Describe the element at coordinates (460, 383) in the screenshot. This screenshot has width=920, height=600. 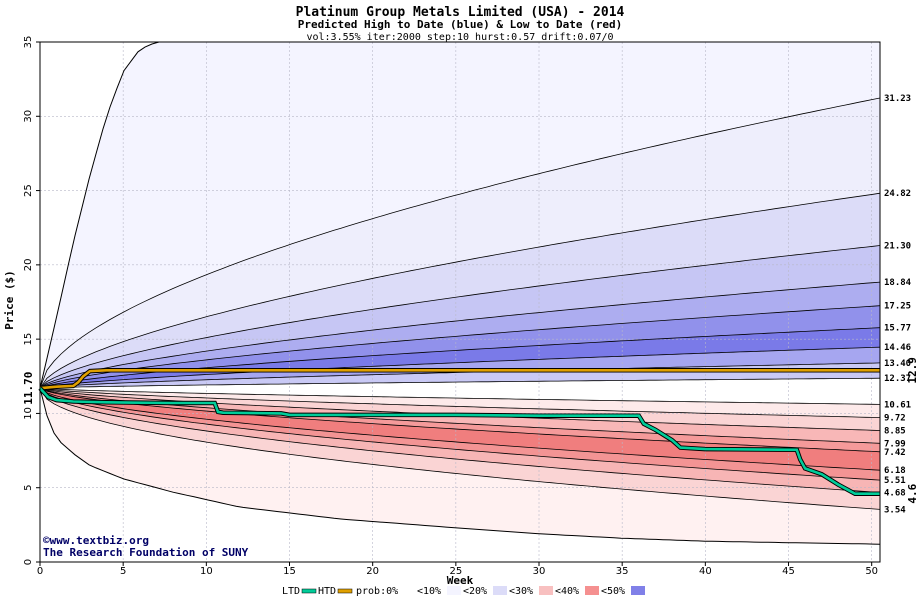
I see `high-quantile-line-12.37` at that location.